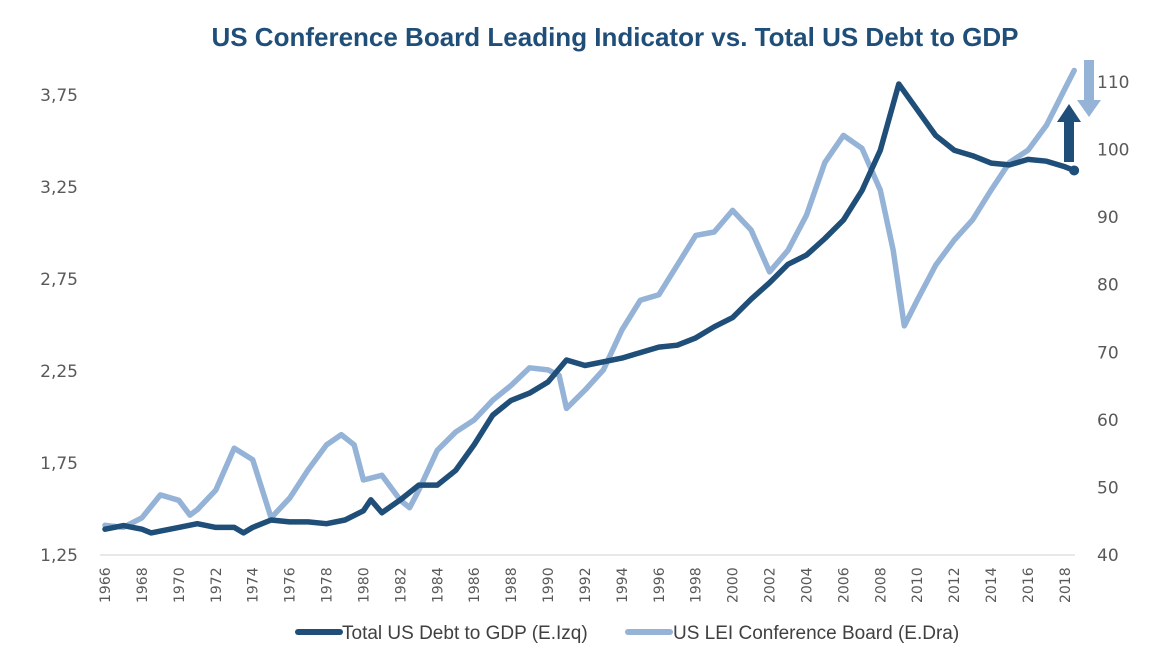 Image resolution: width=1164 pixels, height=653 pixels. I want to click on x-axis-tick-label: 1974, so click(254, 585).